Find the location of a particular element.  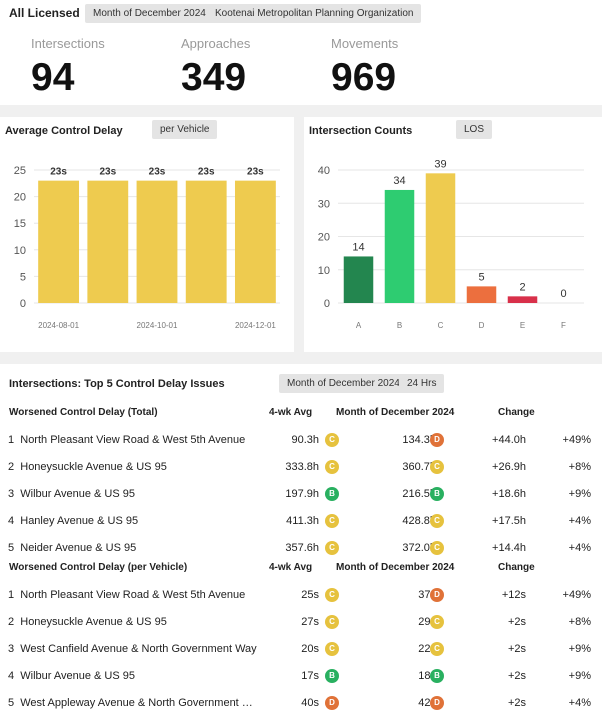

counts-data-label: 0 is located at coordinates (563, 294).